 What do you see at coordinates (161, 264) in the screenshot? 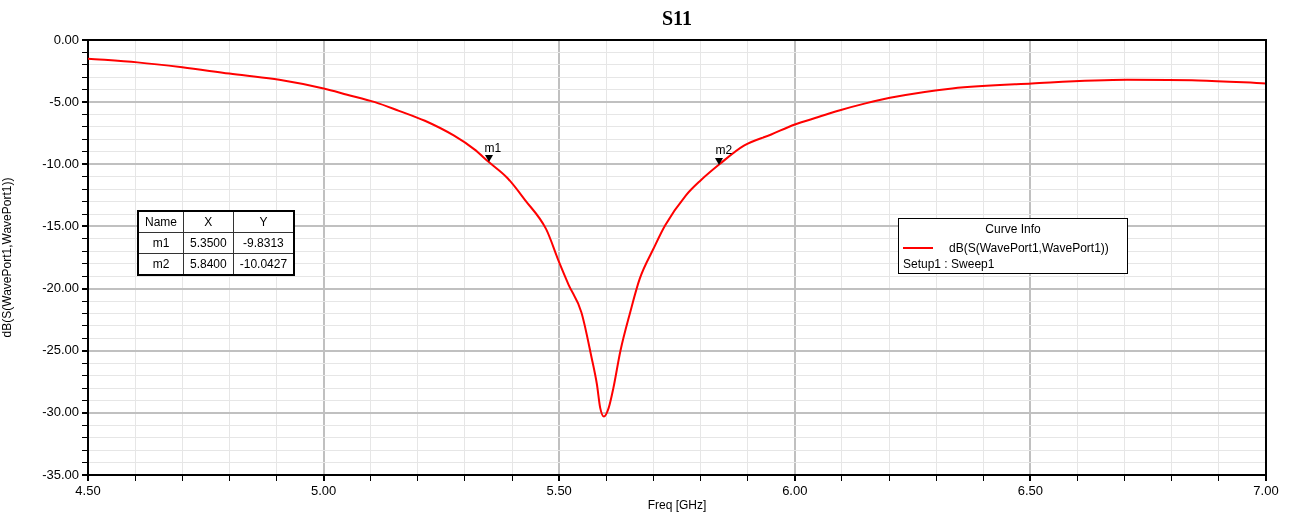
I see `text: m2` at bounding box center [161, 264].